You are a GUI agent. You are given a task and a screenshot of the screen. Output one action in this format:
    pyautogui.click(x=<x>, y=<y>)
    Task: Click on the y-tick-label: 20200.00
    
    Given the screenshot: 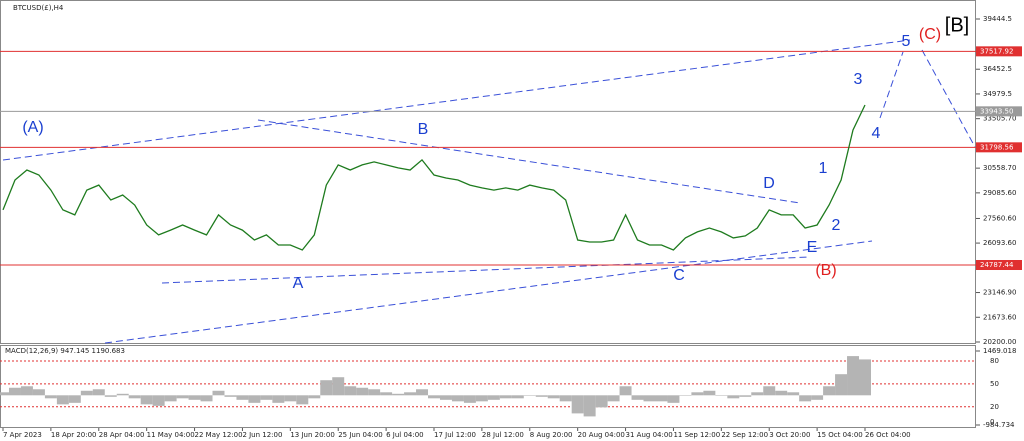 What is the action you would take?
    pyautogui.click(x=999, y=342)
    